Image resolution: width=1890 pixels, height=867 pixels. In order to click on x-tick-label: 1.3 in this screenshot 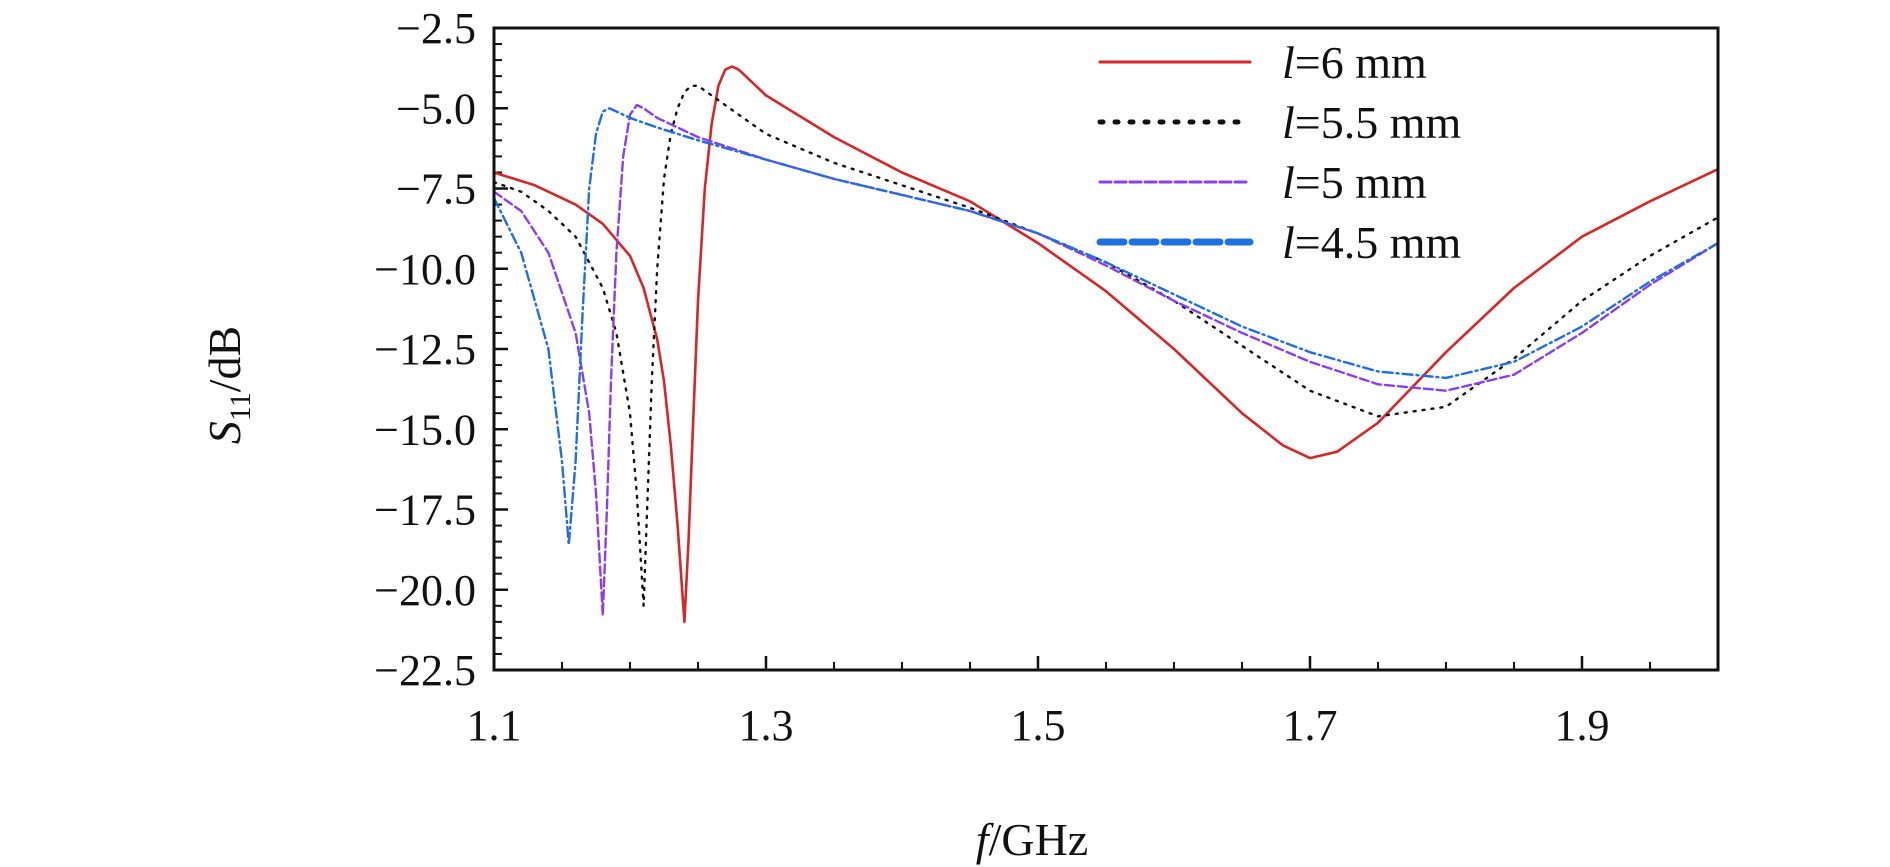, I will do `click(766, 725)`.